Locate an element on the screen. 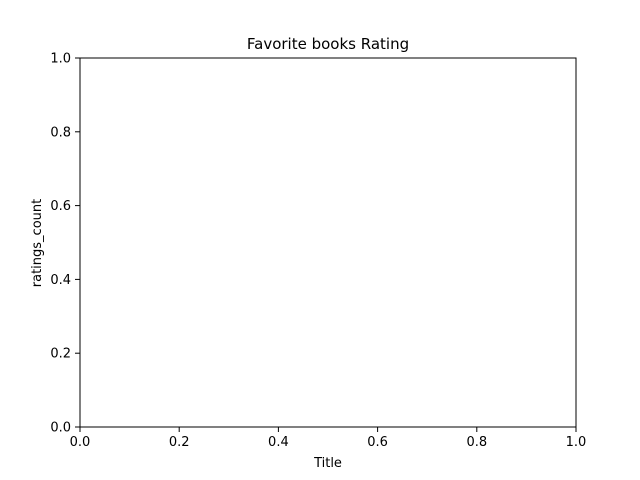  y-tick-label: 0.0 is located at coordinates (60, 428).